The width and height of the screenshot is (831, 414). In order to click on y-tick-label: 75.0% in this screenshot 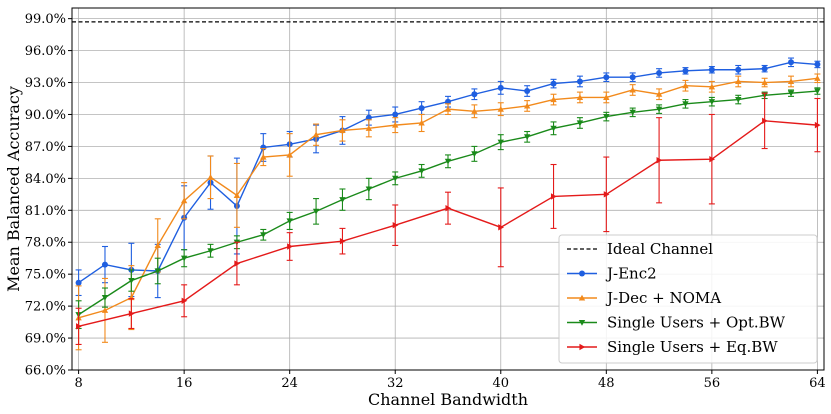, I will do `click(45, 275)`.